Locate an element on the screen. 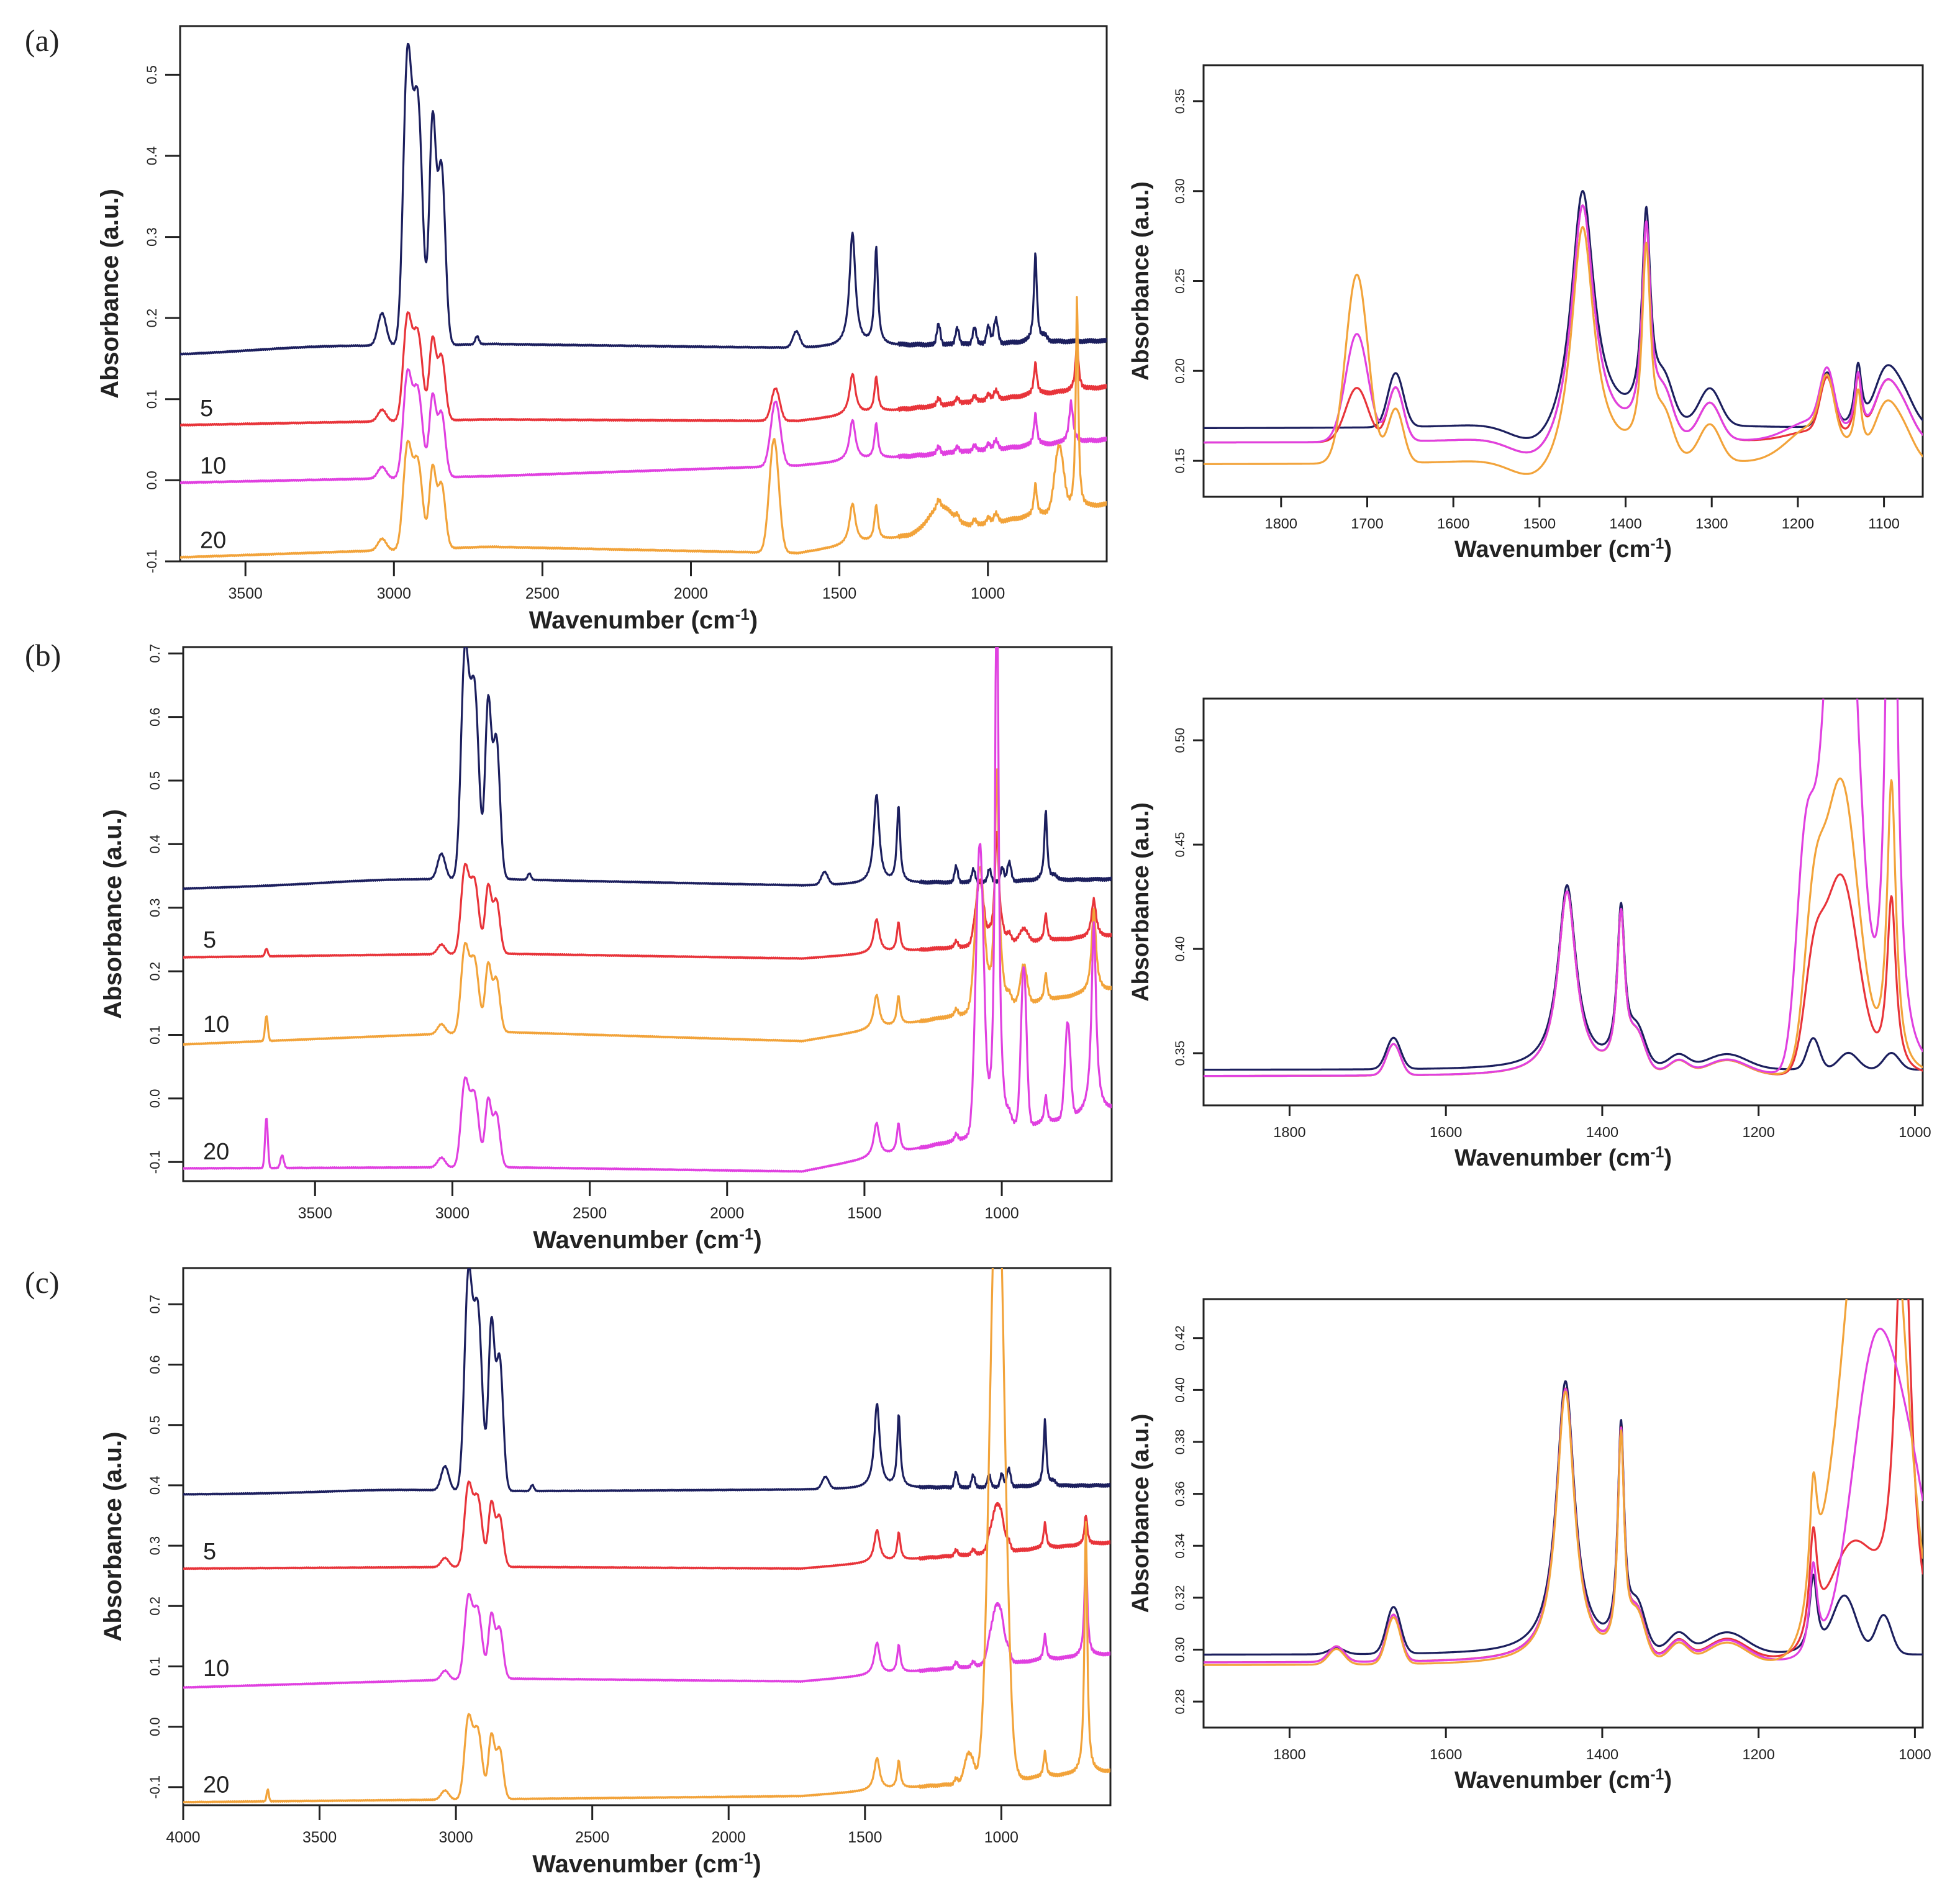 The height and width of the screenshot is (1894, 1960). x-tick-label: 1700 is located at coordinates (1367, 523).